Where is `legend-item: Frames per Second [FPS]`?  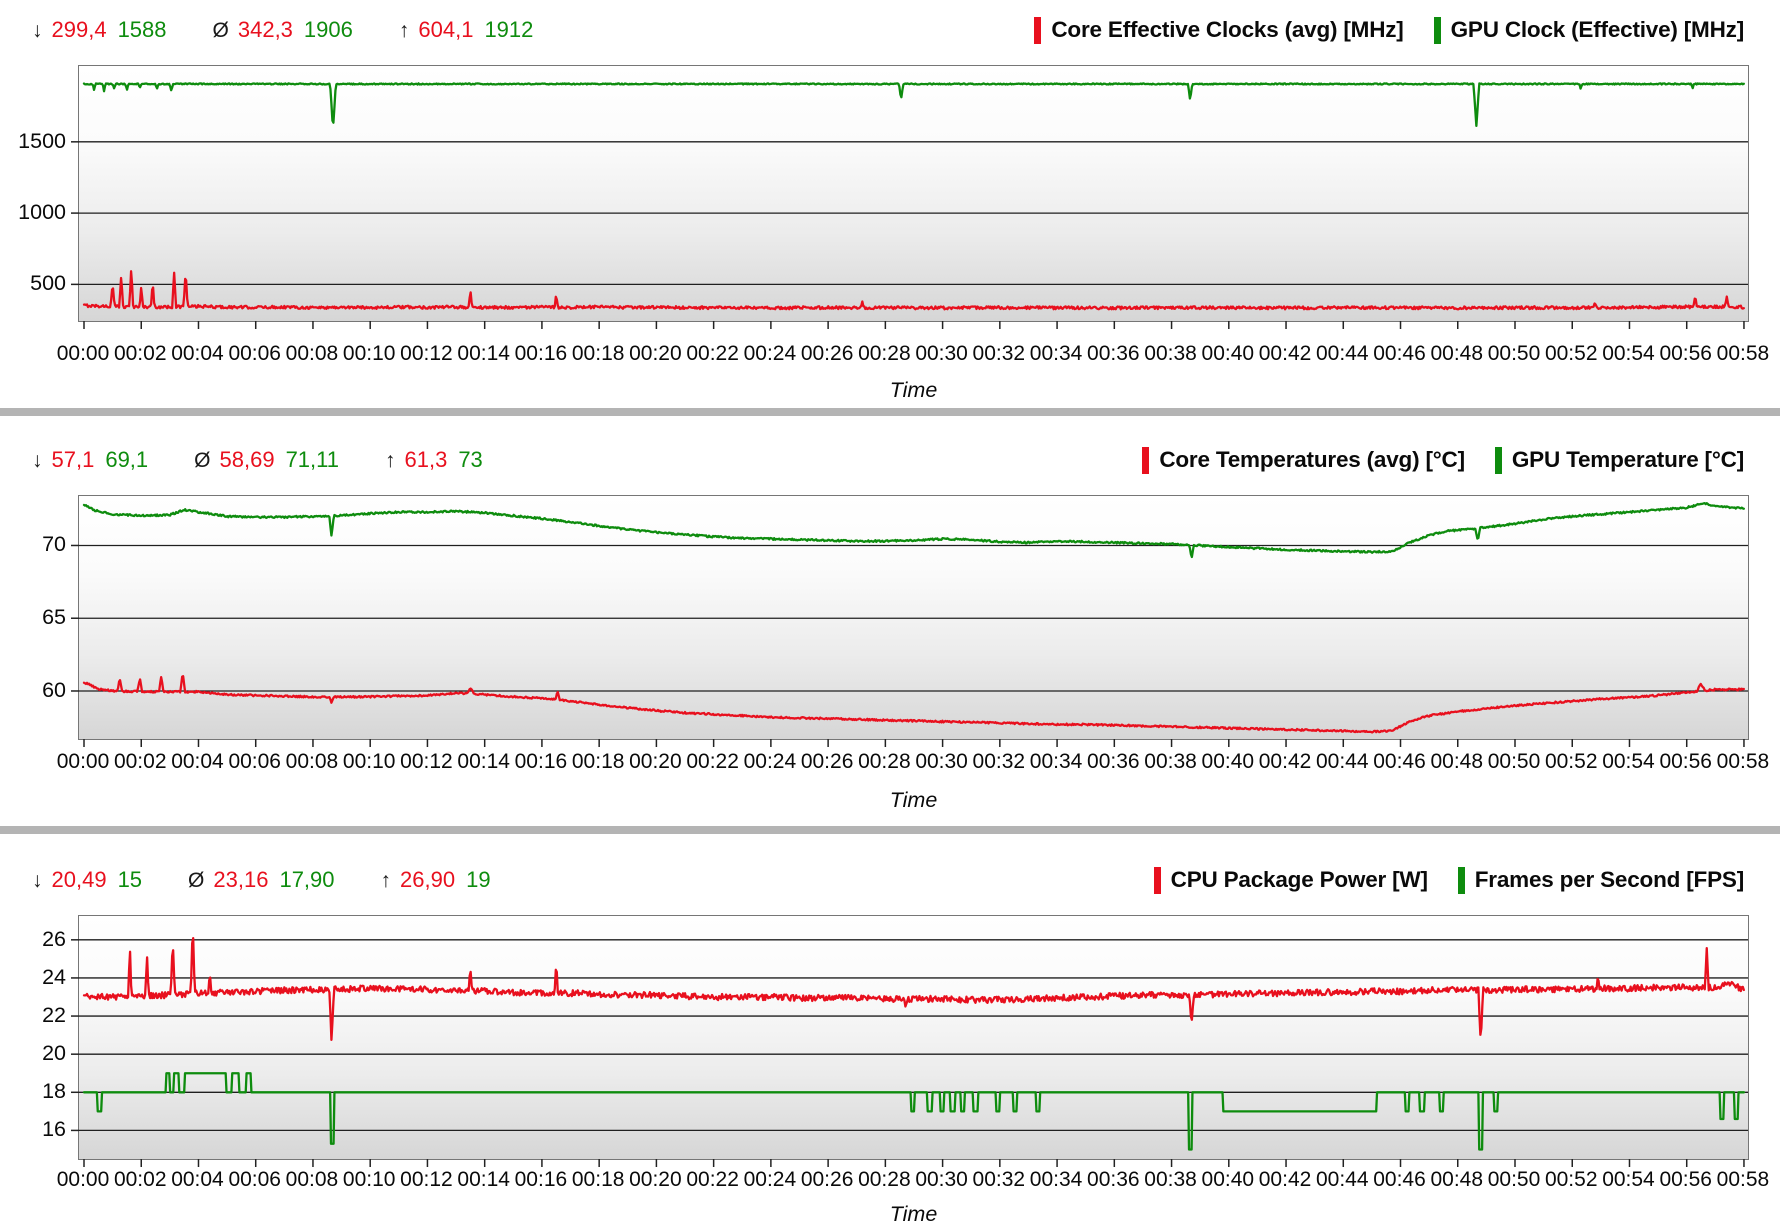
legend-item: Frames per Second [FPS] is located at coordinates (1600, 880).